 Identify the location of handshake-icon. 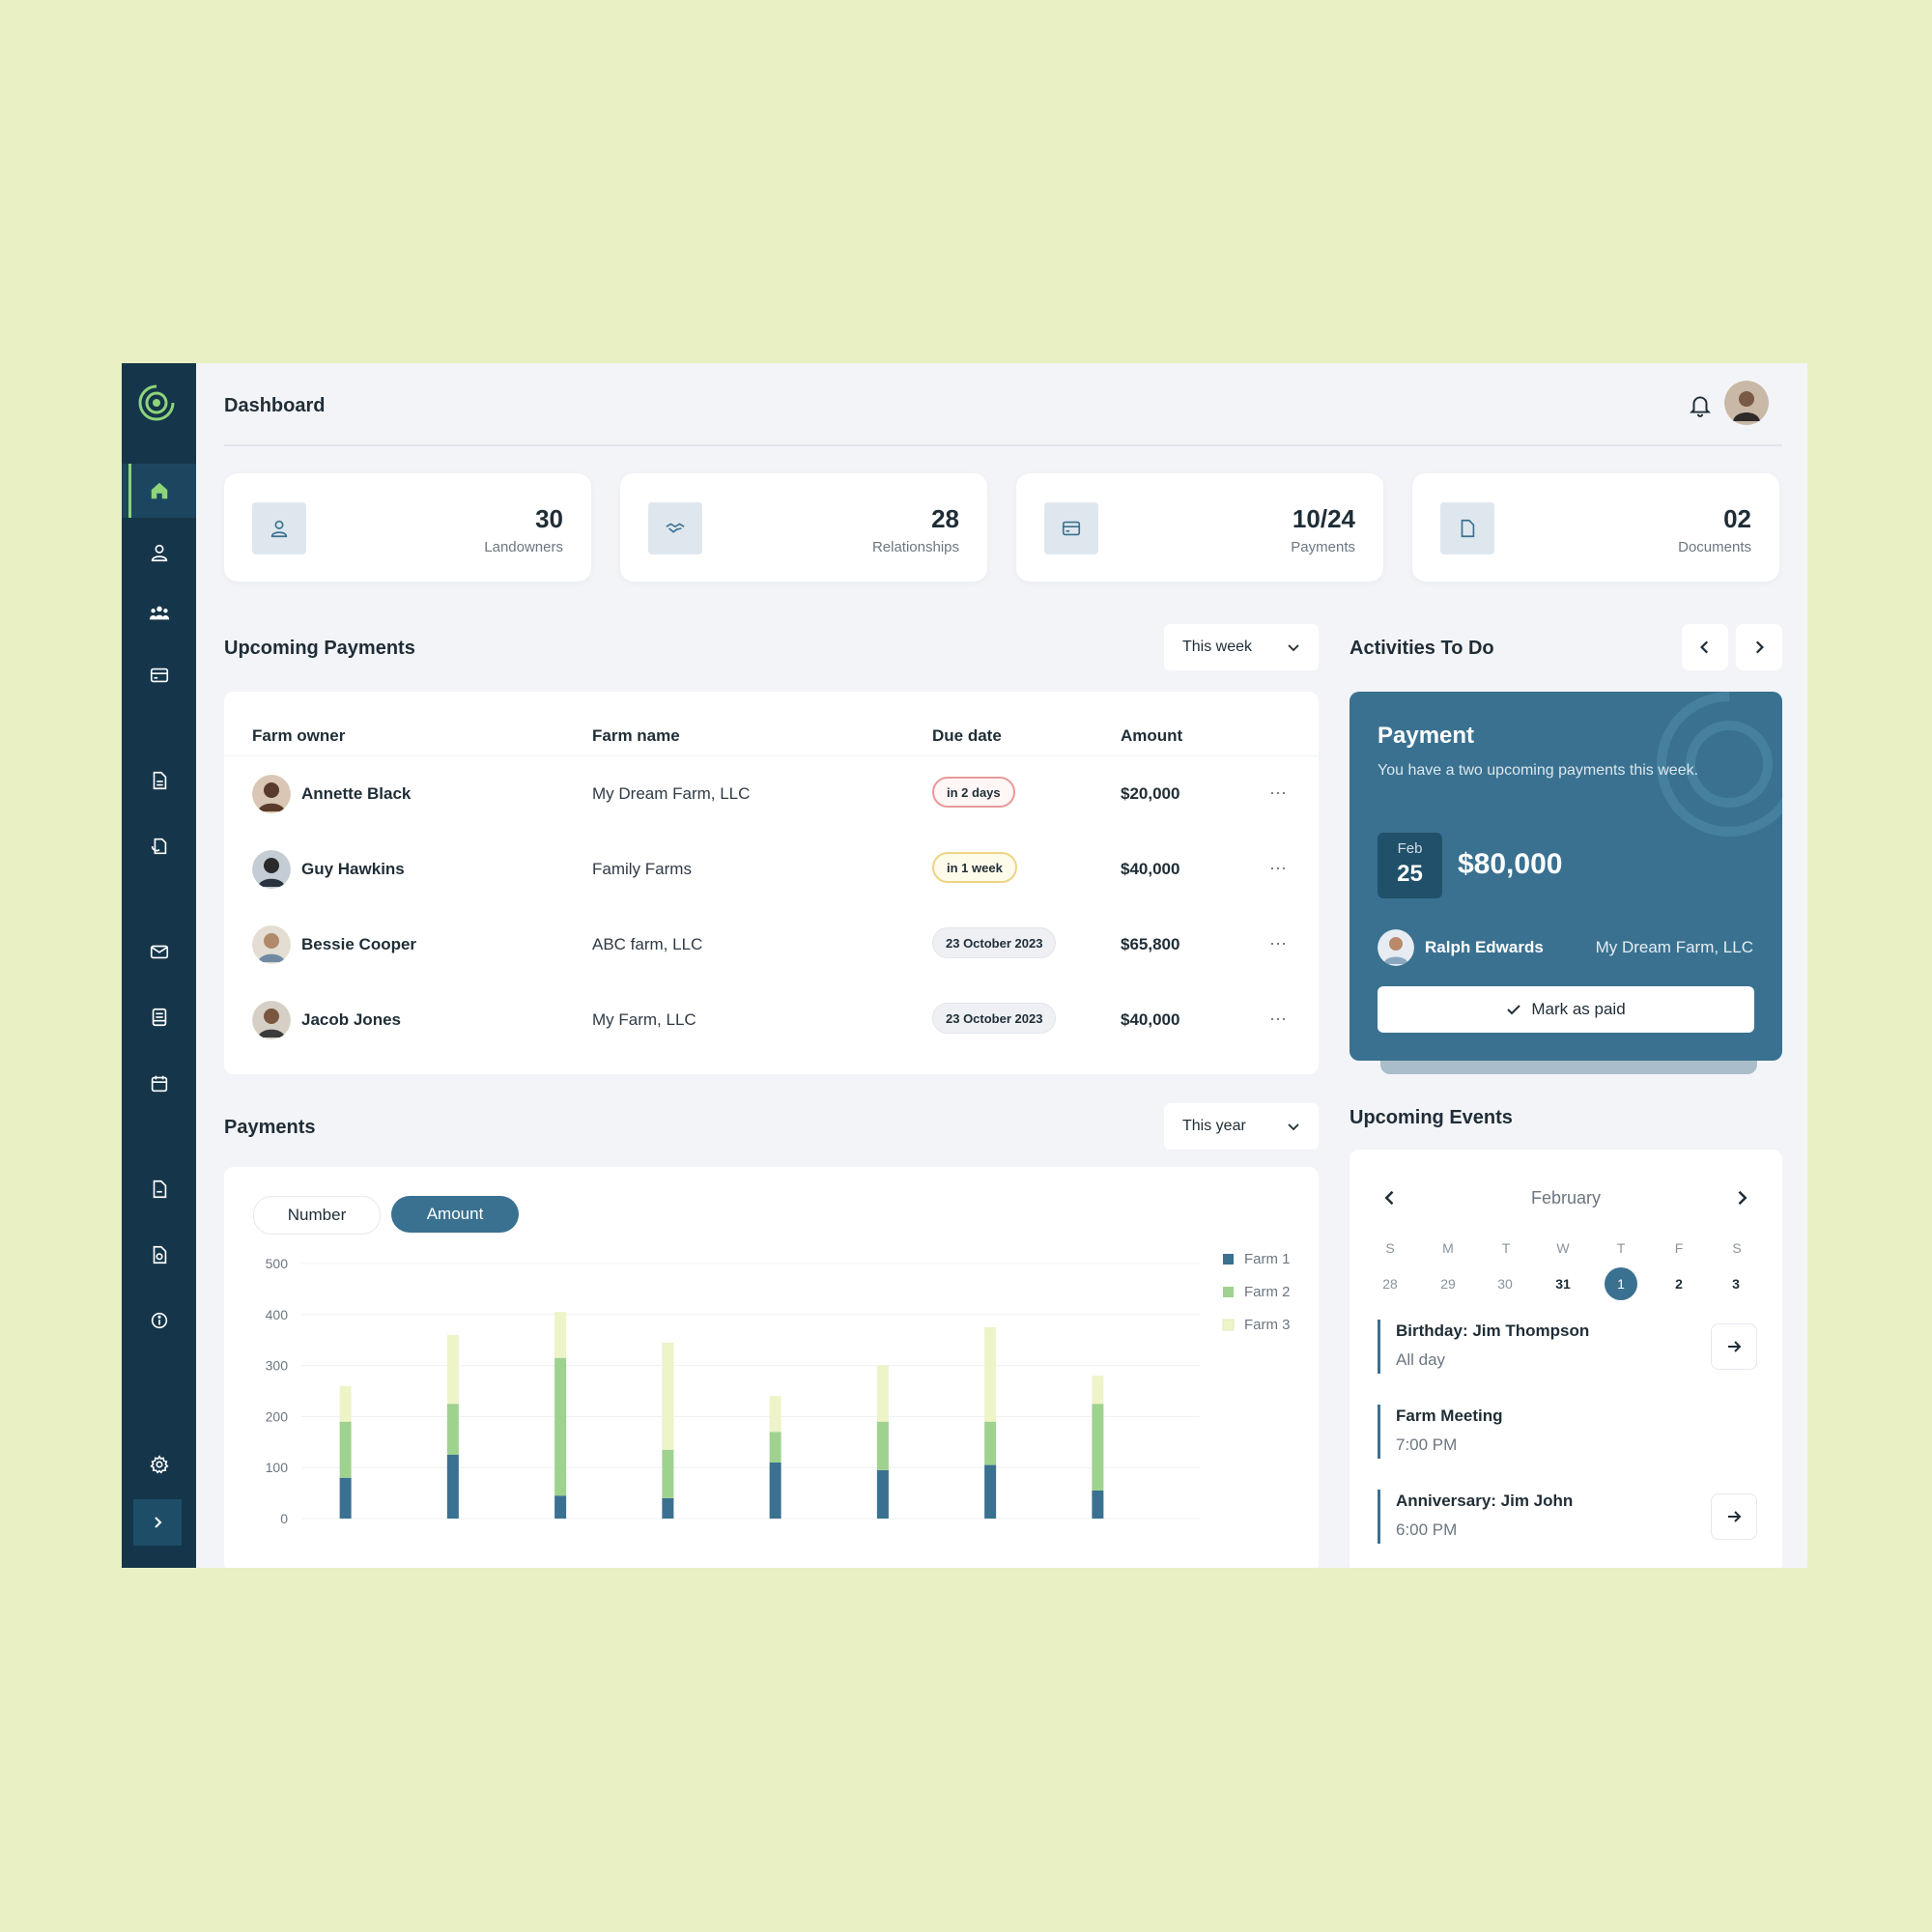
(675, 528).